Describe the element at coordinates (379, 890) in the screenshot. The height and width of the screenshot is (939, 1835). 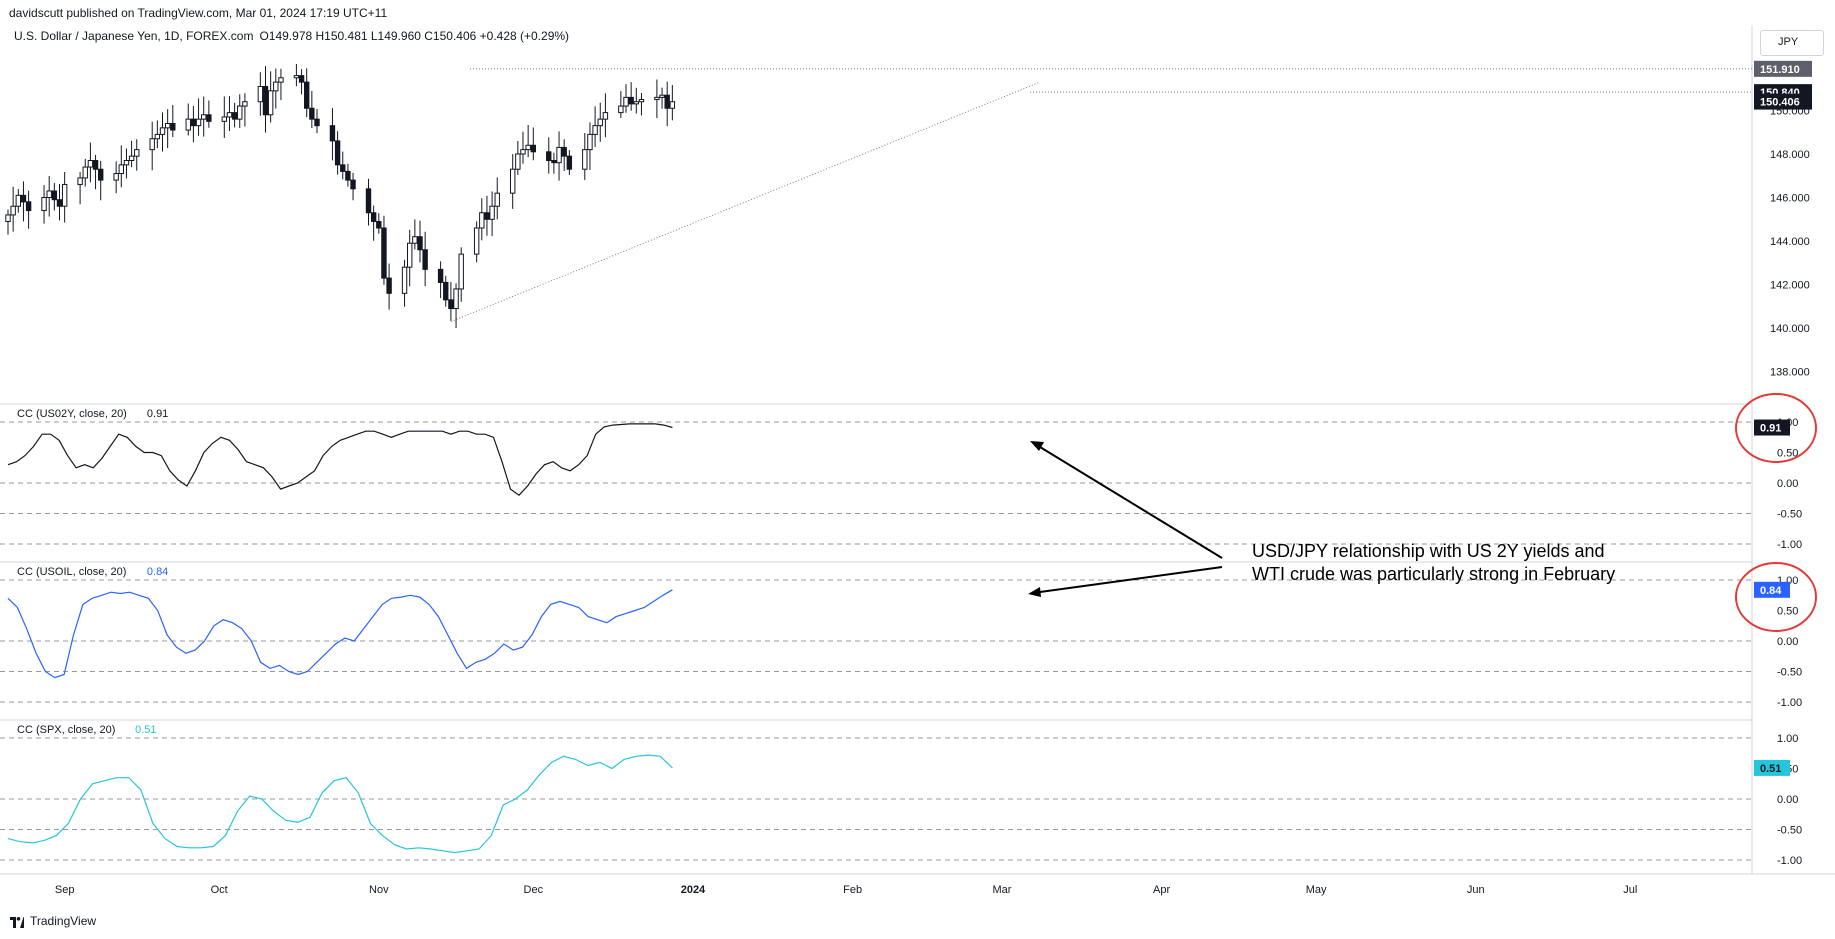
I see `time-tick-label: Nov` at that location.